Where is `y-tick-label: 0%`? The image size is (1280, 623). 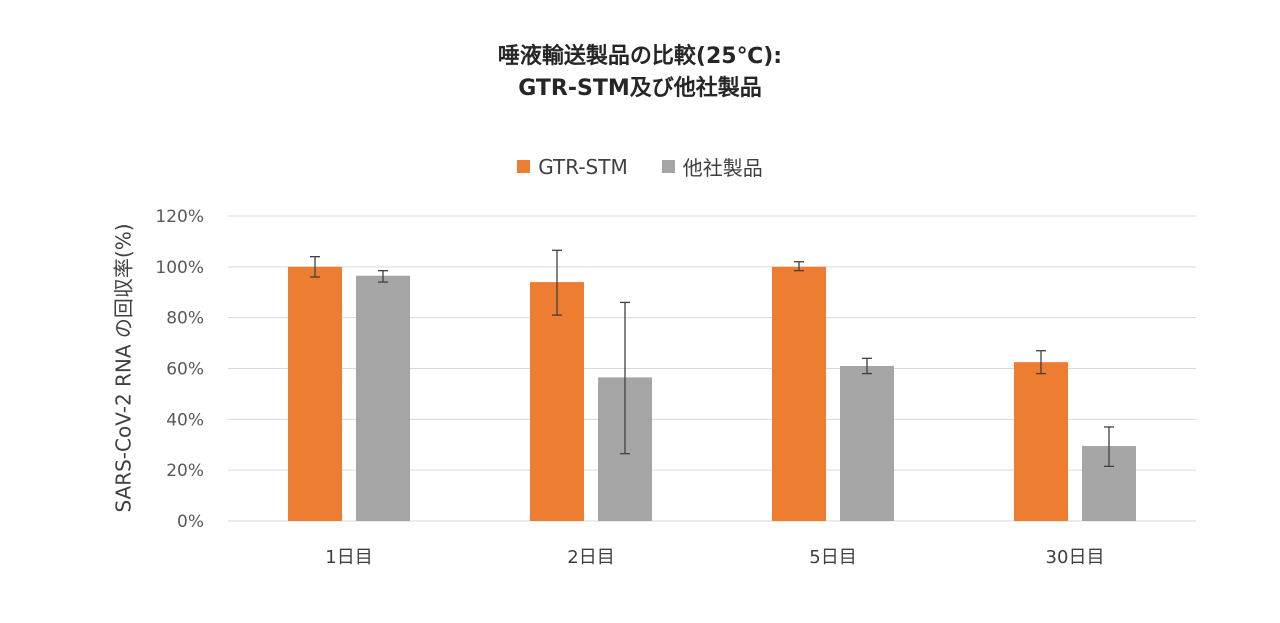 y-tick-label: 0% is located at coordinates (190, 522).